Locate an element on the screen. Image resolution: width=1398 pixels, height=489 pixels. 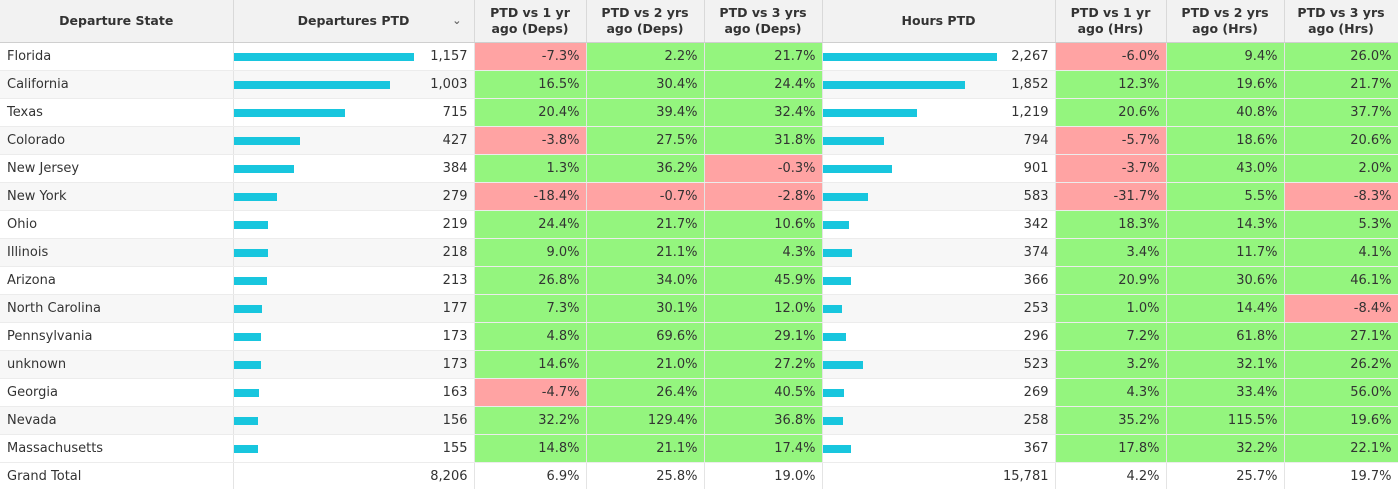
hrs-vs-2yr-cell: 61.8% is located at coordinates (1225, 337).